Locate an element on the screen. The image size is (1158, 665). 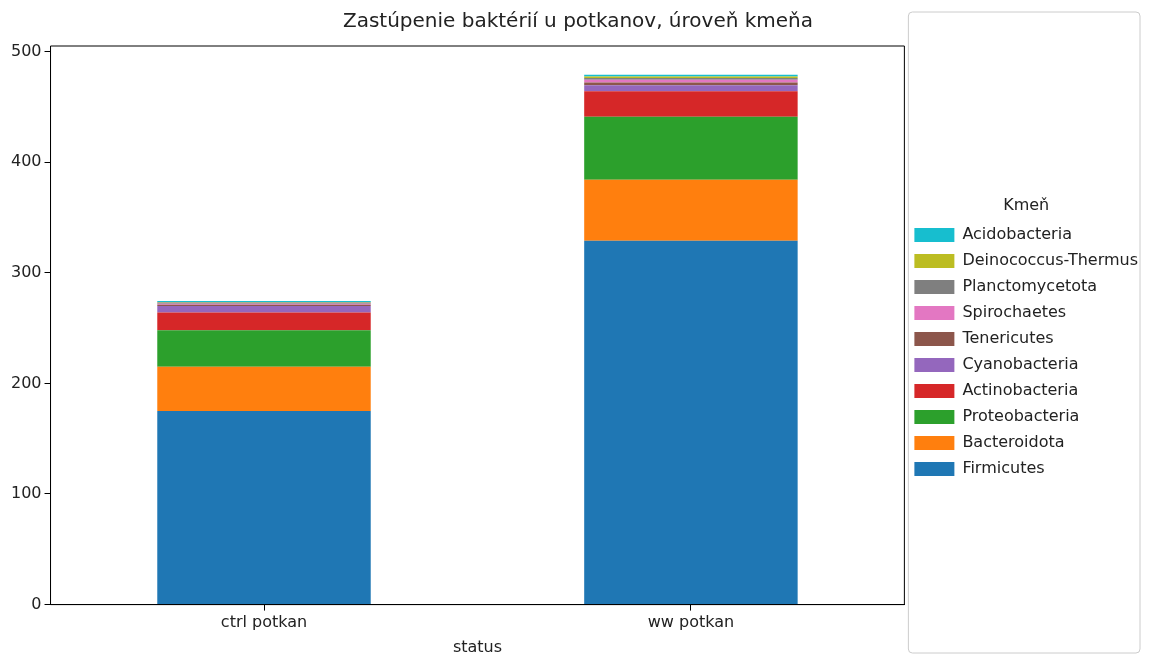
legend-label: Planctomycetota is located at coordinates (1030, 286).